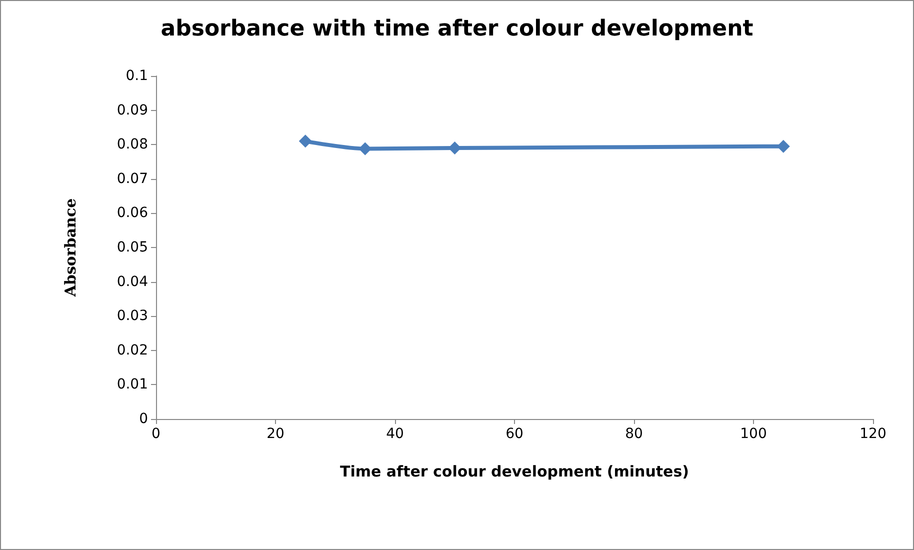 This screenshot has height=550, width=914. Describe the element at coordinates (275, 434) in the screenshot. I see `x-tick-label: 20` at that location.